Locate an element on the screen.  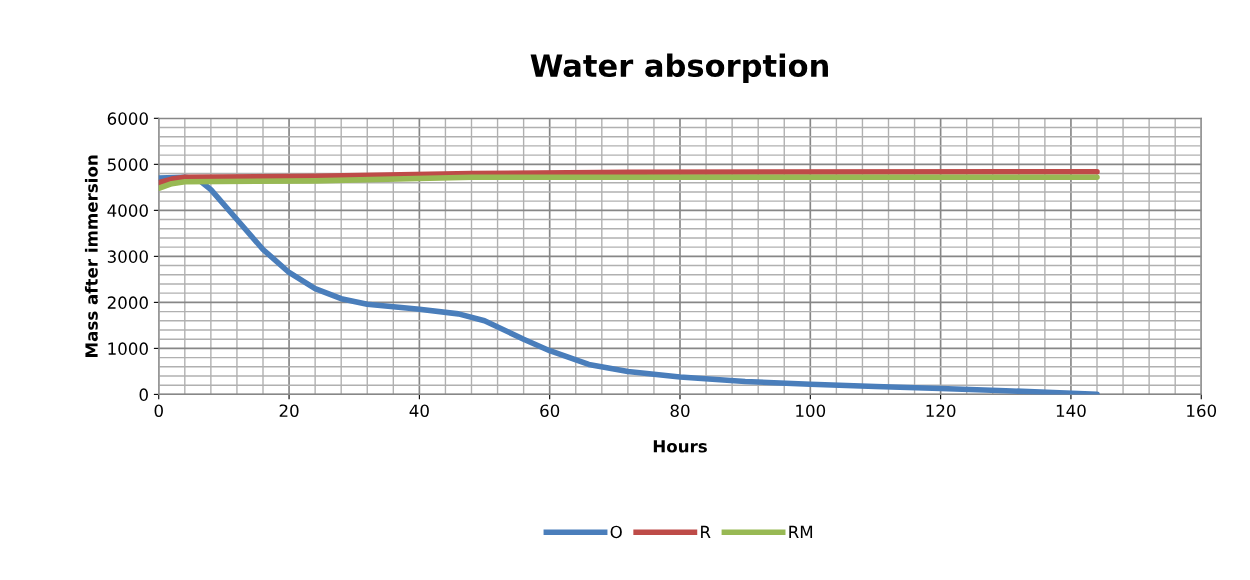
y-tick-label: 4000 is located at coordinates (127, 210).